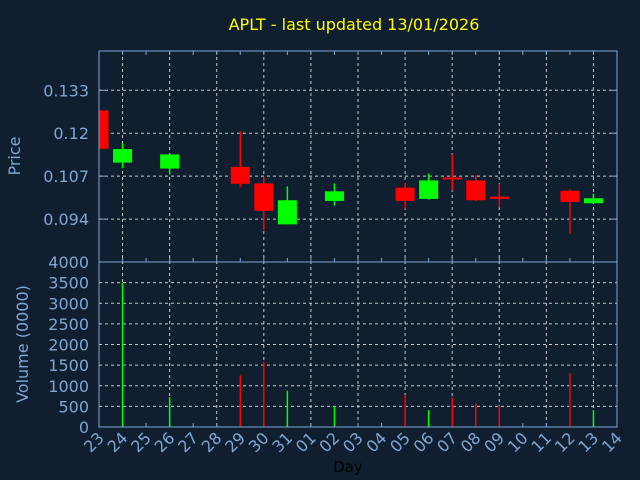 Image resolution: width=640 pixels, height=480 pixels. What do you see at coordinates (73, 406) in the screenshot?
I see `volume-tick-label: 500` at bounding box center [73, 406].